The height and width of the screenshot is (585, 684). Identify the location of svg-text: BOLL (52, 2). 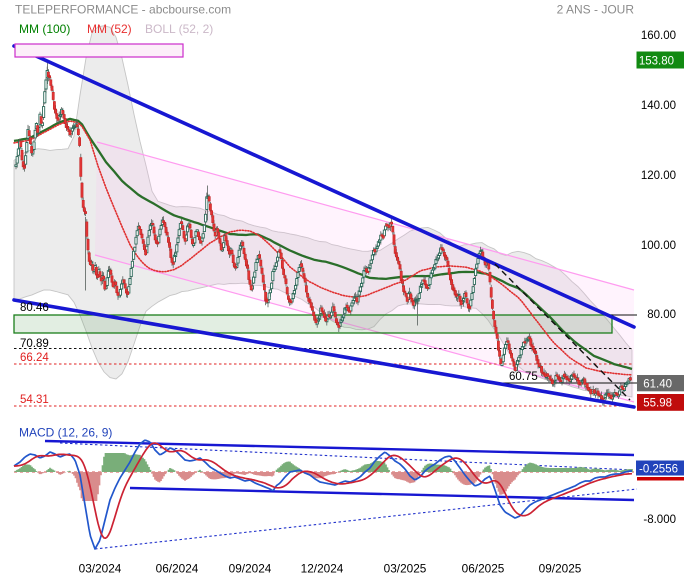
(179, 29).